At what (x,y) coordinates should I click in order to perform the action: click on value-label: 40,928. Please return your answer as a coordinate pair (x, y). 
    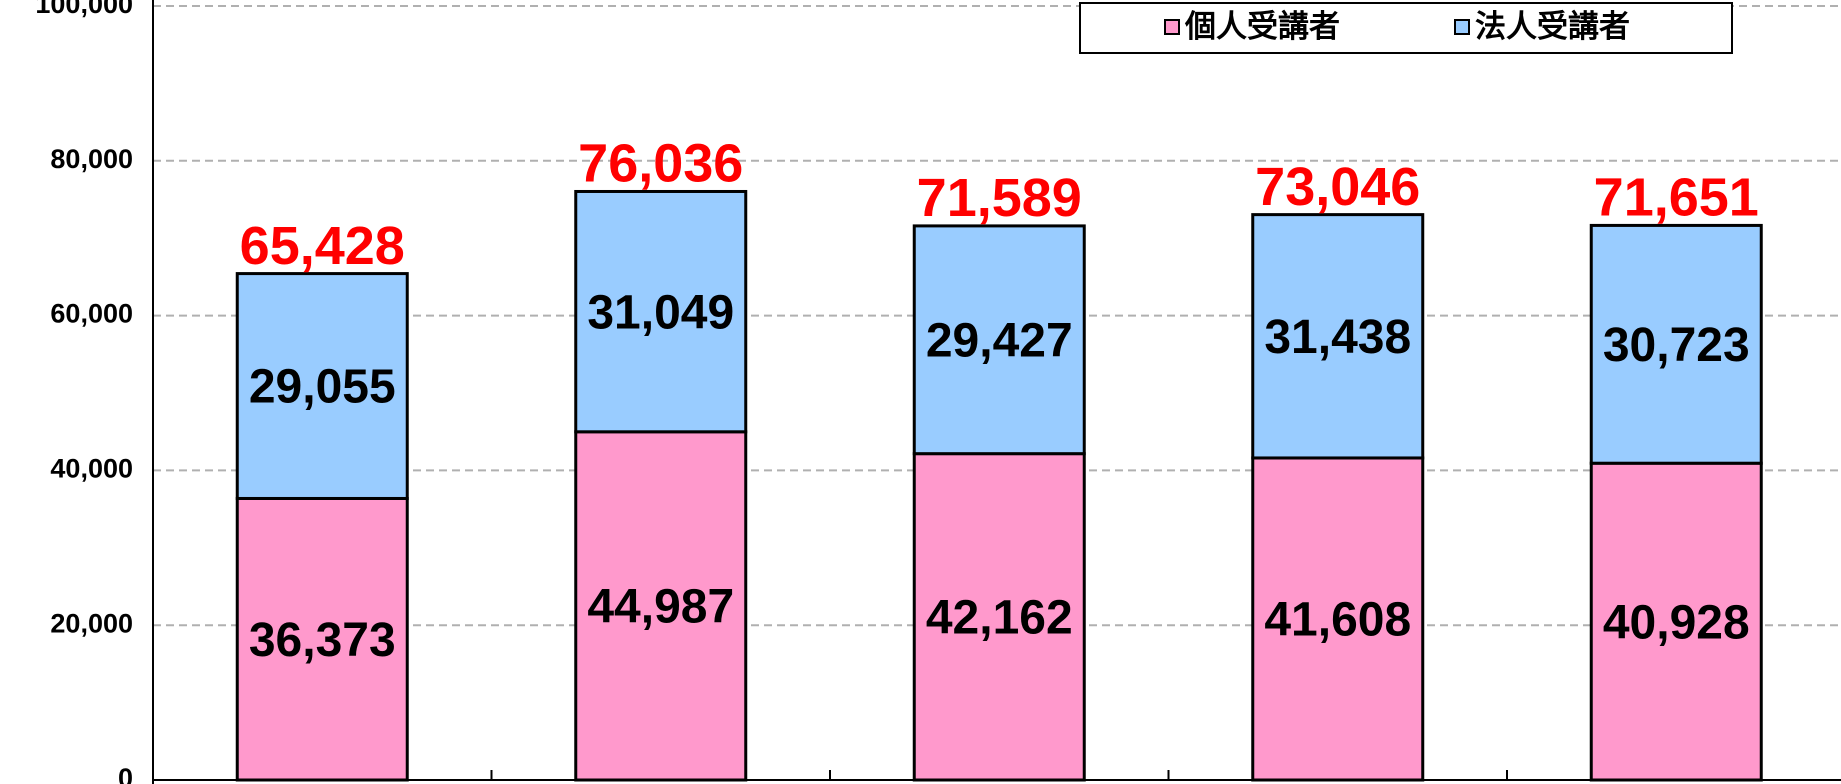
    Looking at the image, I should click on (1676, 622).